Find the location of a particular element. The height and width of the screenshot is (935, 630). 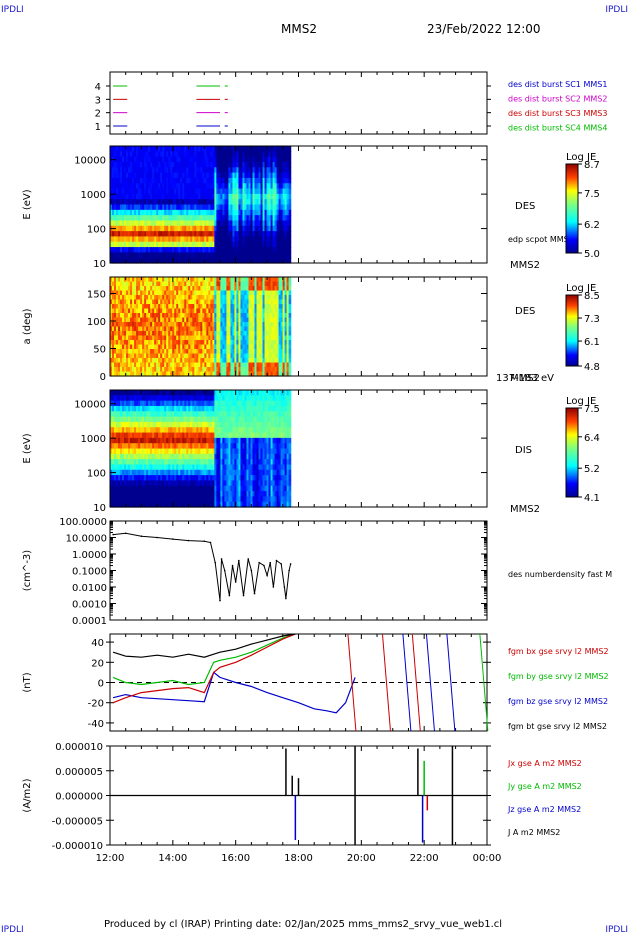

colorbar-tick-label: 6.1 is located at coordinates (592, 342).